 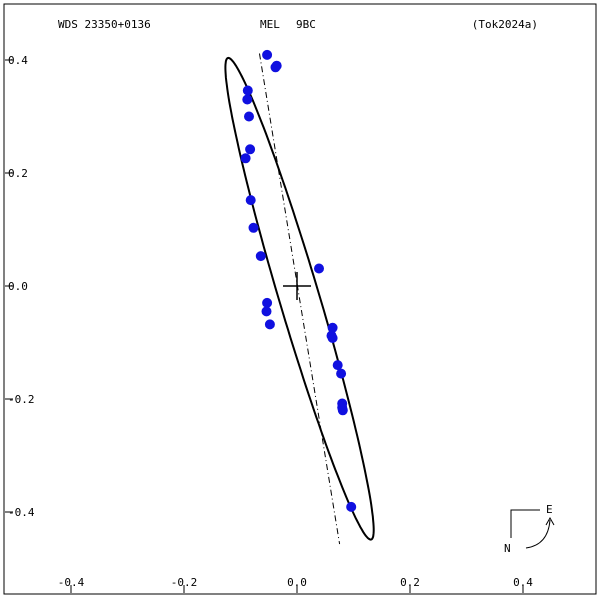 I want to click on primary-star-cross, so click(x=297, y=286).